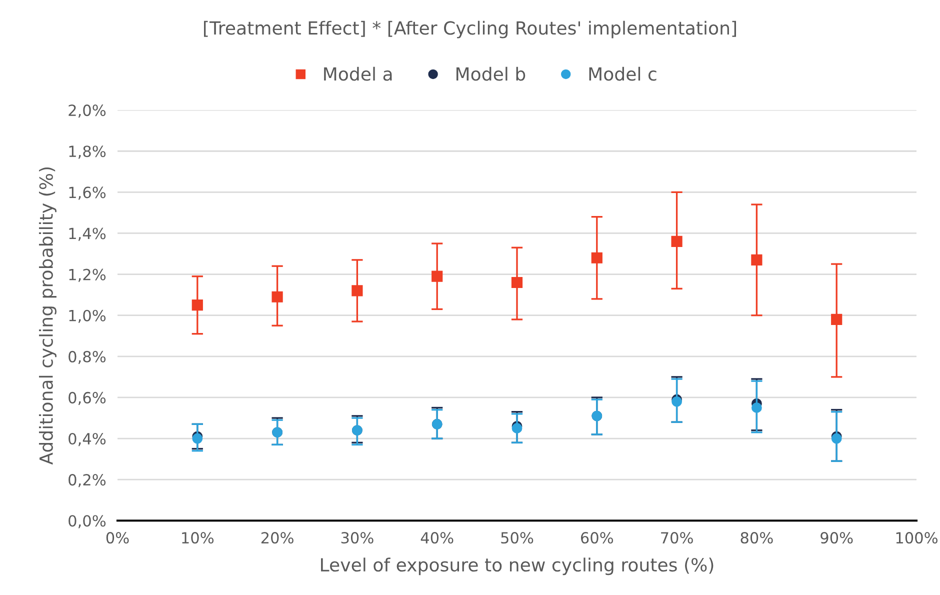 Image resolution: width=940 pixels, height=595 pixels. What do you see at coordinates (597, 538) in the screenshot?
I see `x-tick-label: 60%` at bounding box center [597, 538].